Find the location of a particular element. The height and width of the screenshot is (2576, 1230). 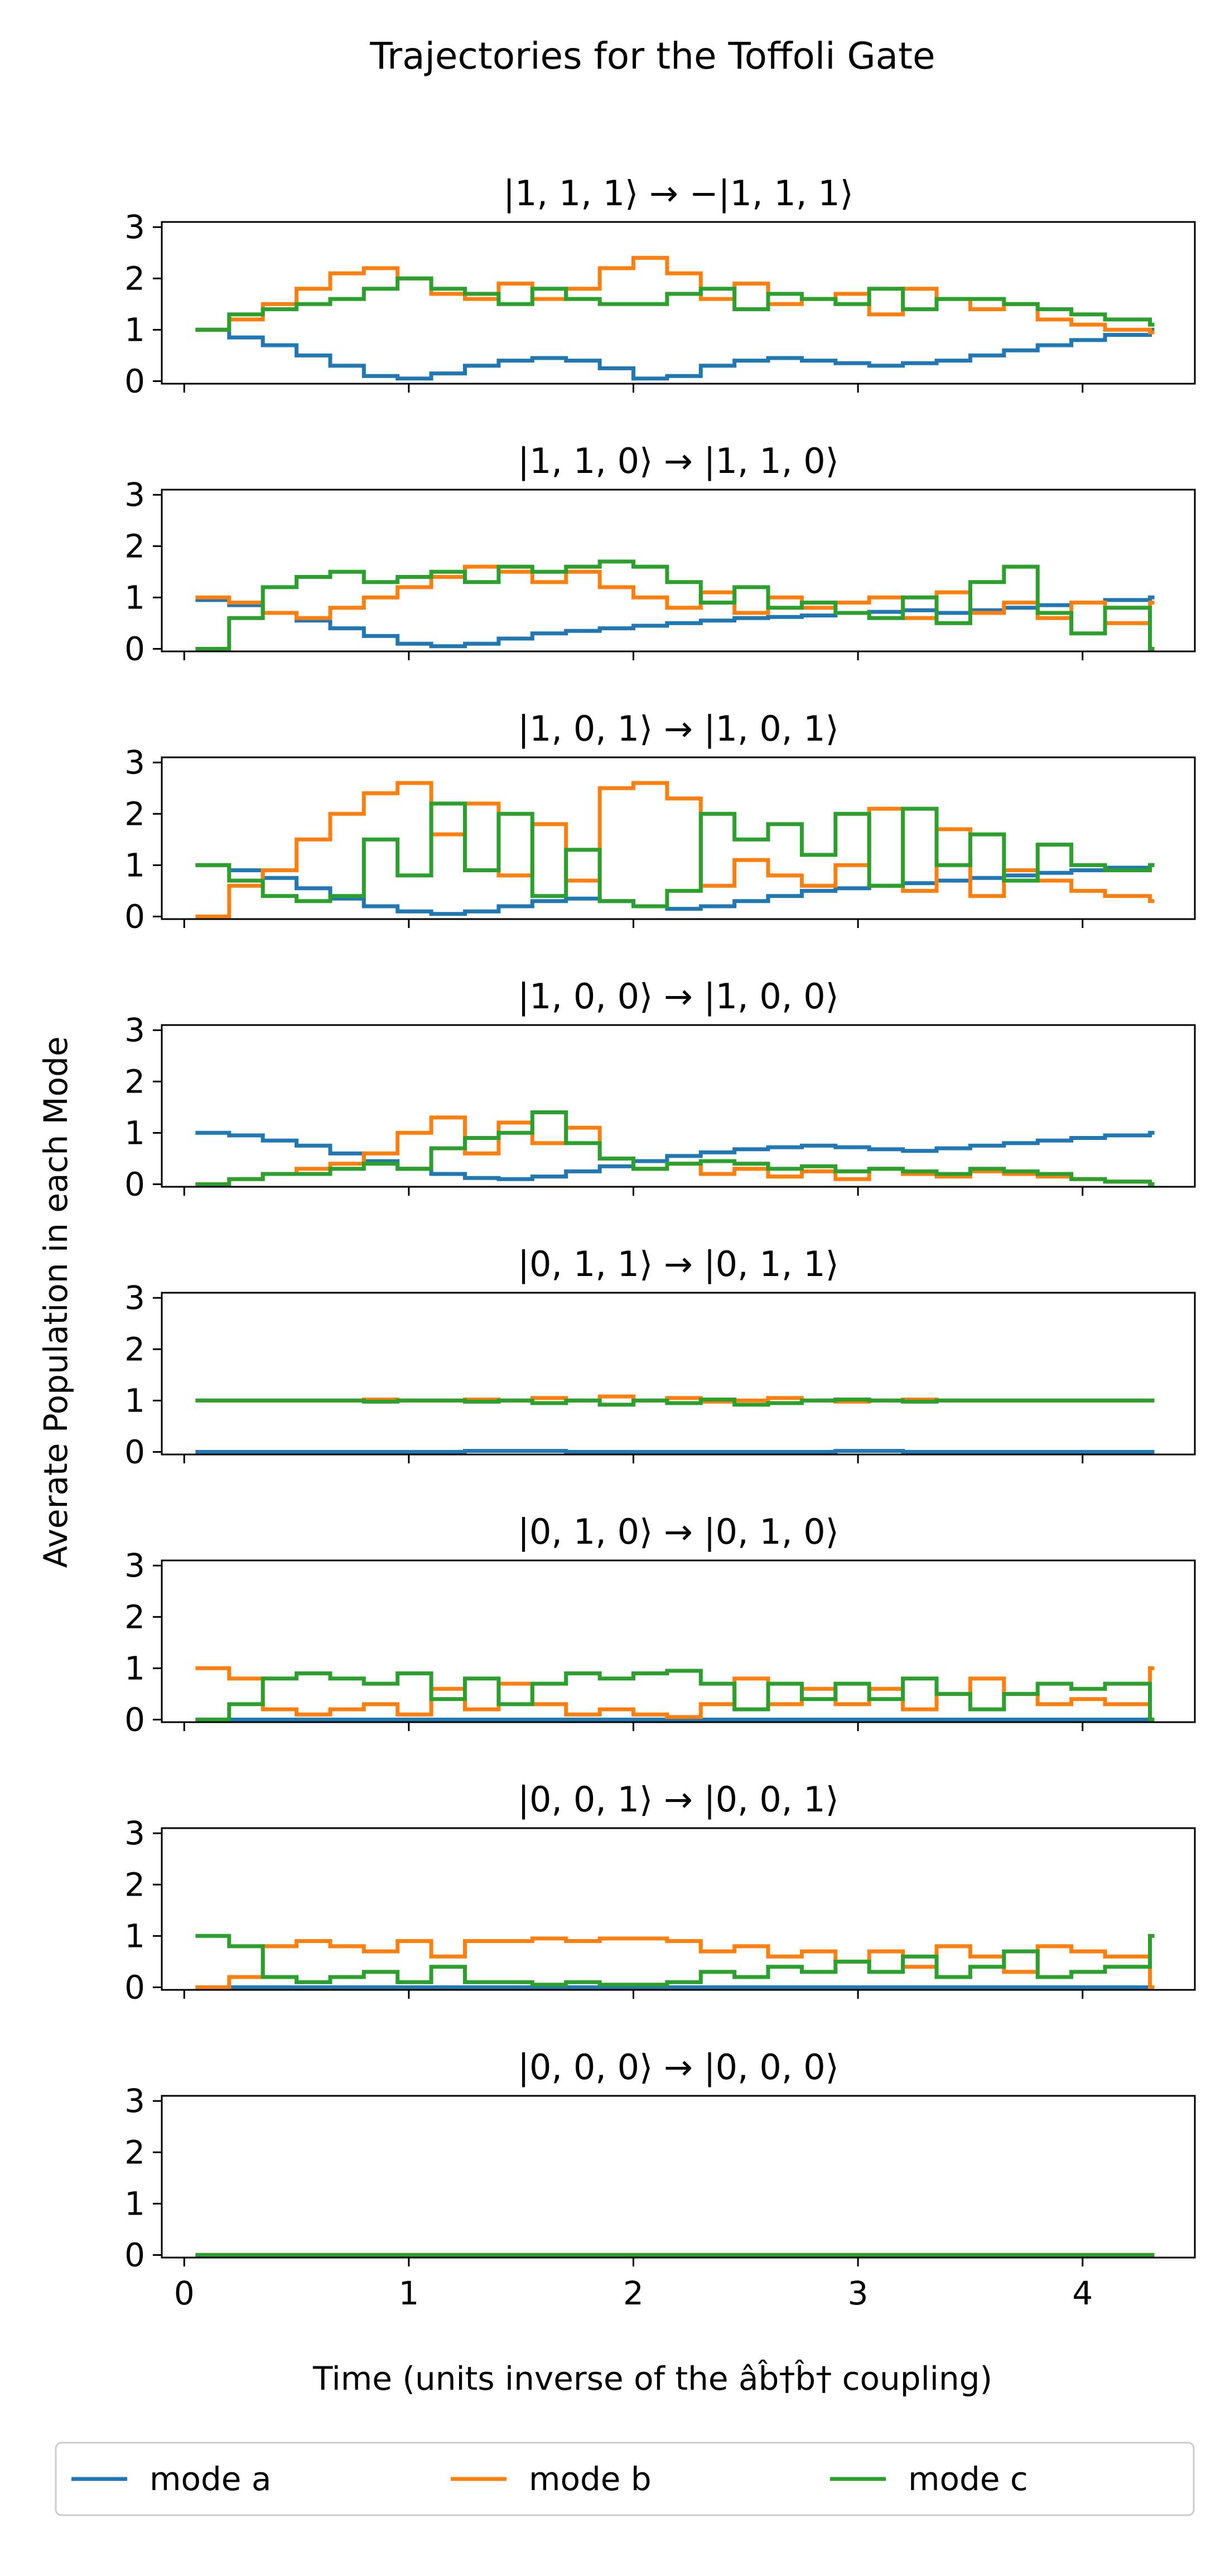

panel-4: |1, 0, 0⟩ → |1, 0, 0⟩ 0 1 2 3 is located at coordinates (660, 1089).